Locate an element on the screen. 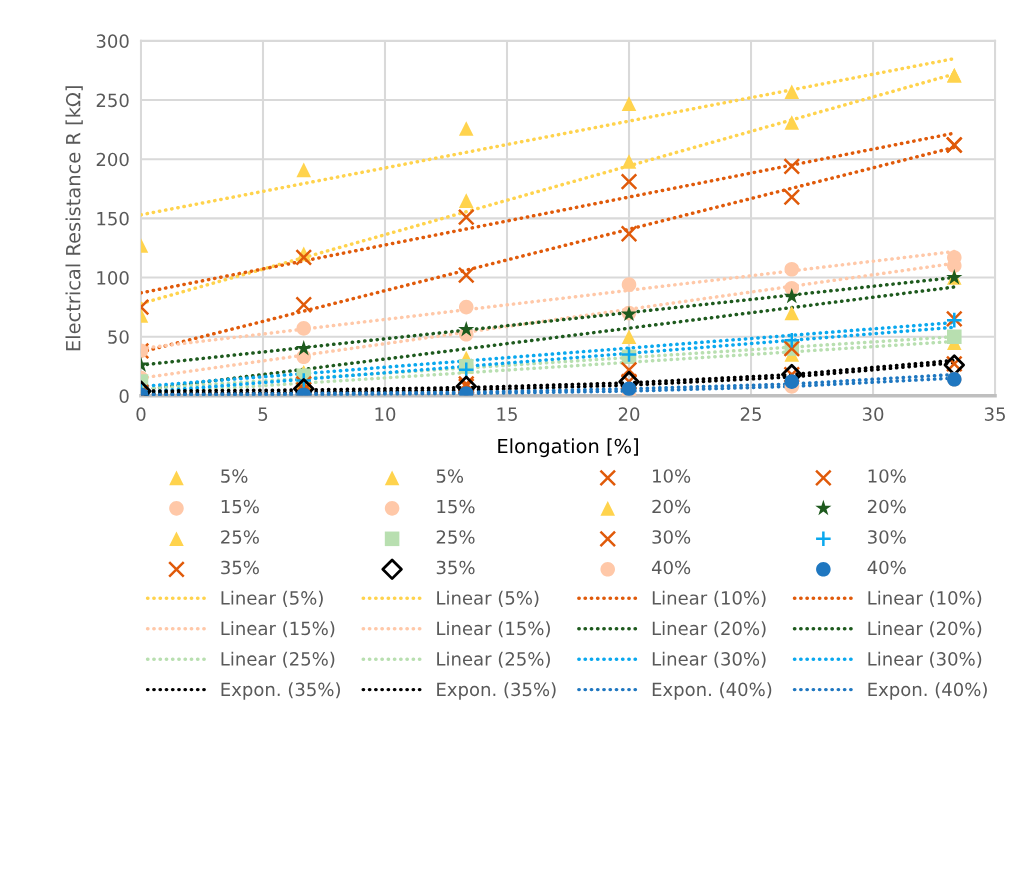  y-tick-label: 300 is located at coordinates (112, 41).